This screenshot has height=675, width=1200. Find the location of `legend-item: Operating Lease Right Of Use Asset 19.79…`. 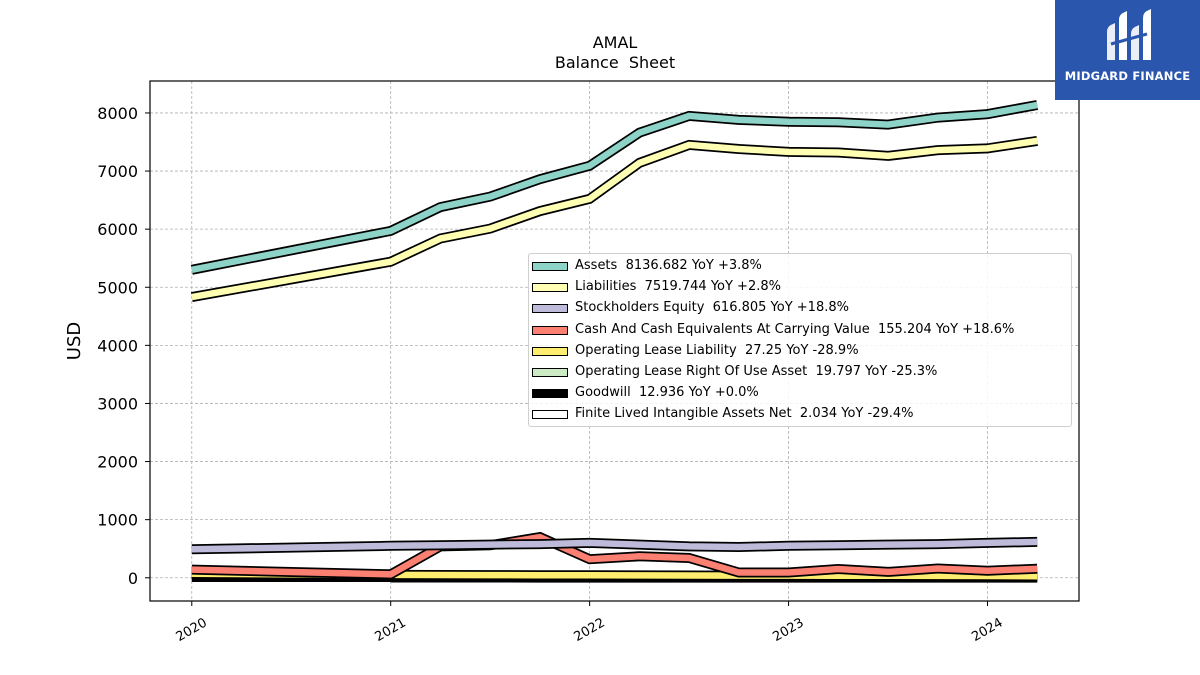

legend-item: Operating Lease Right Of Use Asset 19.79… is located at coordinates (800, 373).